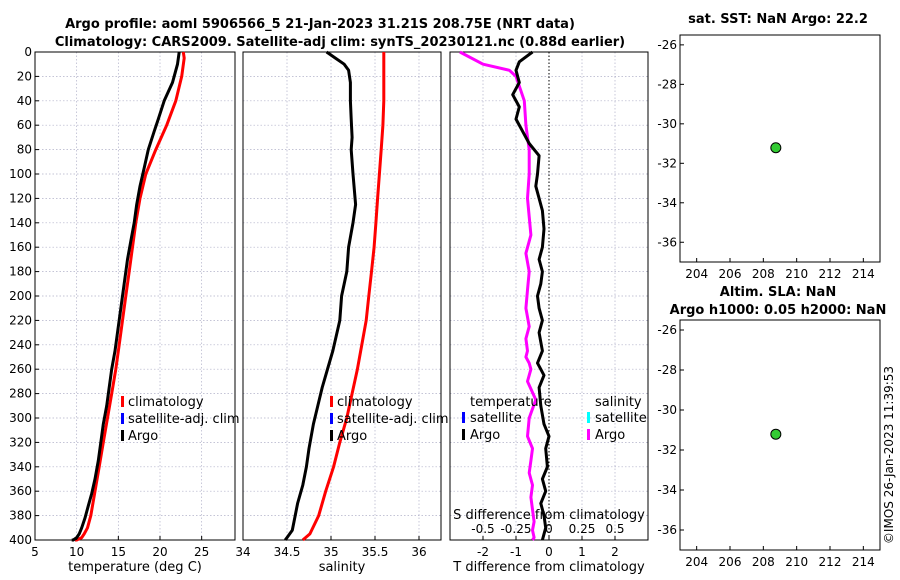 Image resolution: width=900 pixels, height=580 pixels. I want to click on s-tick-label: -0.5, so click(482, 529).